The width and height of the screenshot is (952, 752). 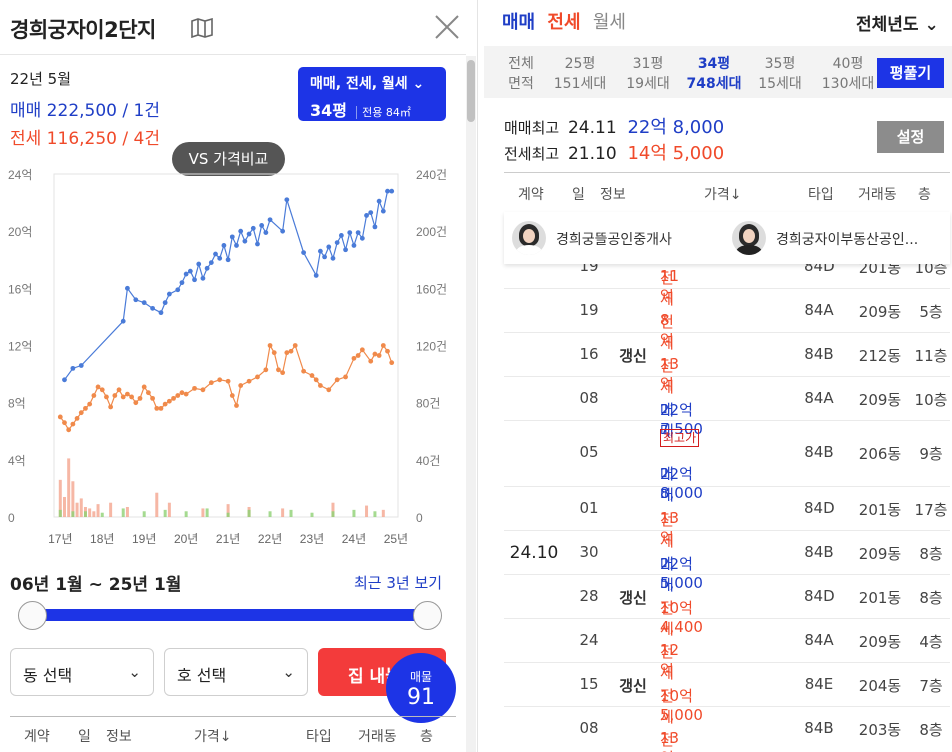 I want to click on map-icon, so click(x=202, y=28).